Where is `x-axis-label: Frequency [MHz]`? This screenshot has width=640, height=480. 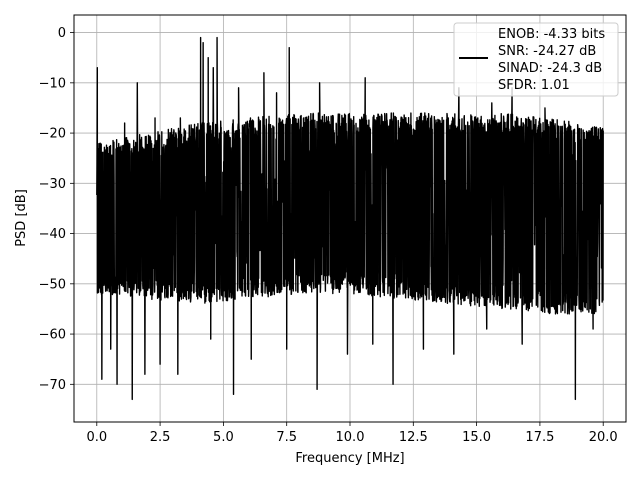 x-axis-label: Frequency [MHz] is located at coordinates (349, 458).